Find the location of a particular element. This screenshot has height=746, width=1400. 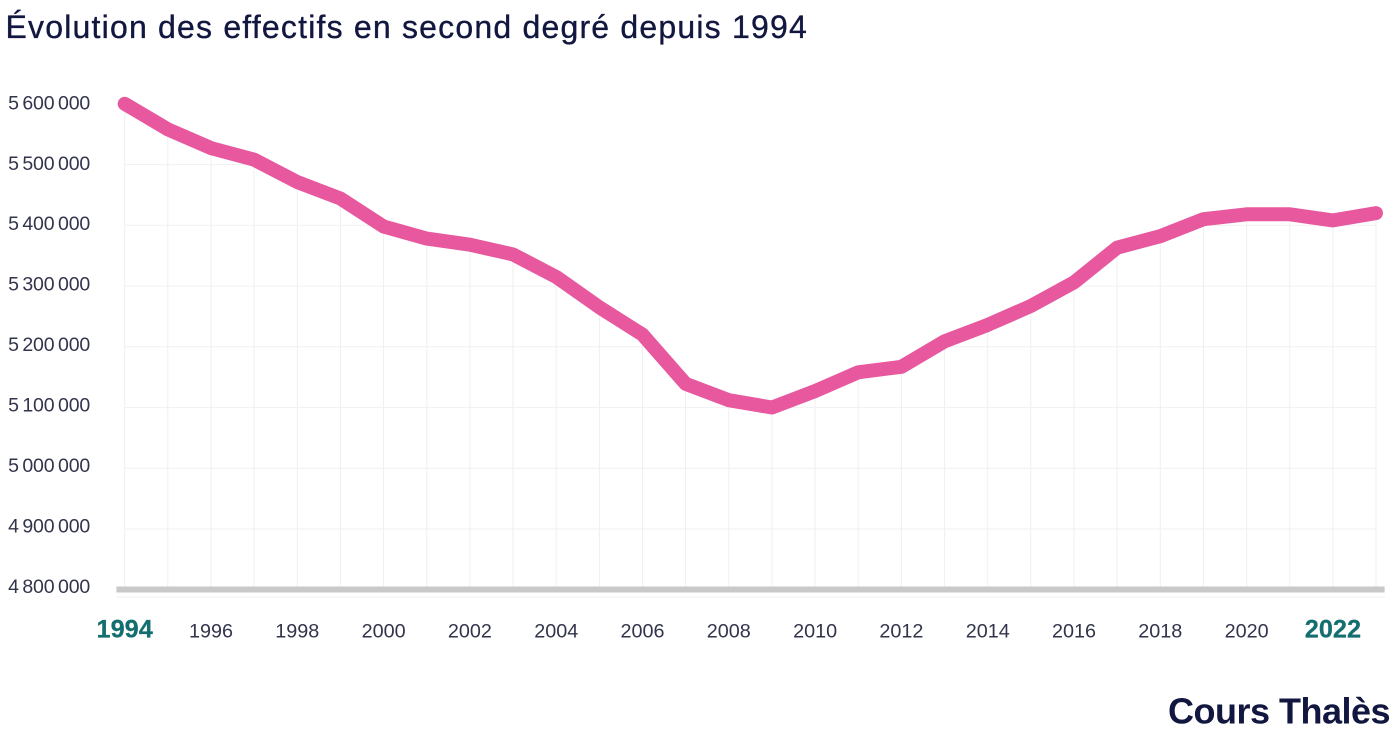

svg-text: 4 900 000 is located at coordinates (49, 527).